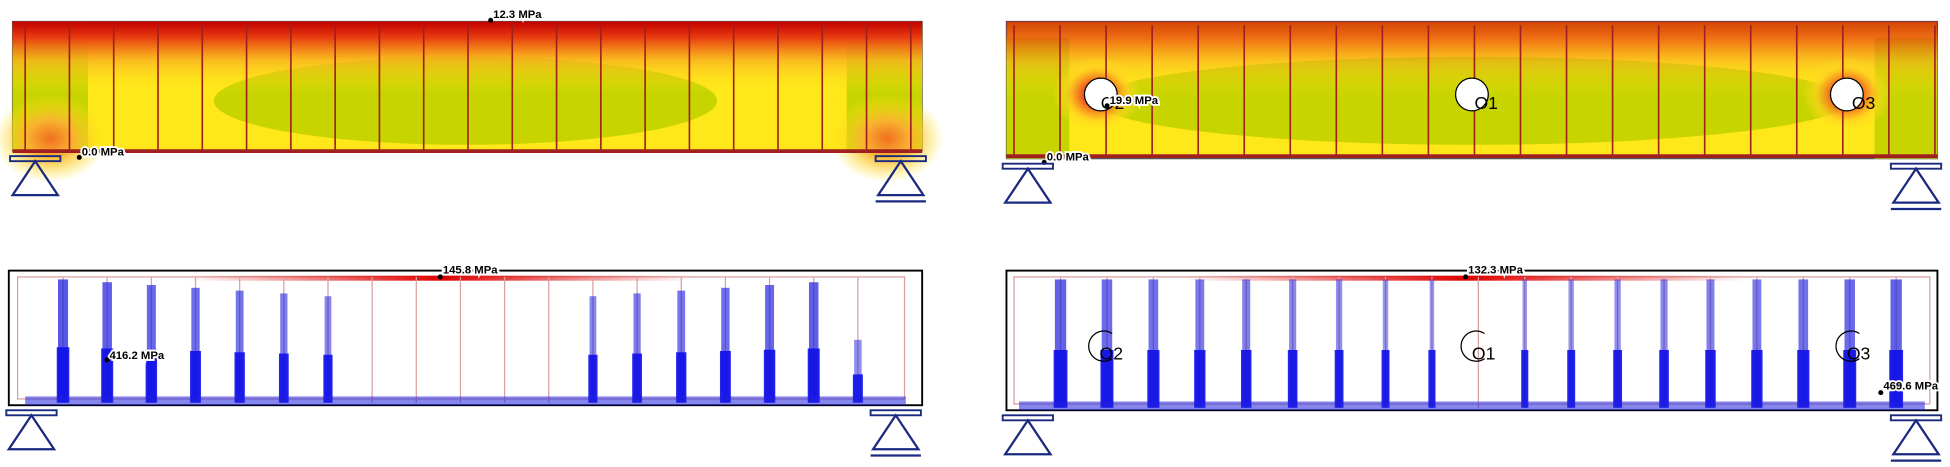 The image size is (1950, 467). I want to click on beam, so click(1472, 340).